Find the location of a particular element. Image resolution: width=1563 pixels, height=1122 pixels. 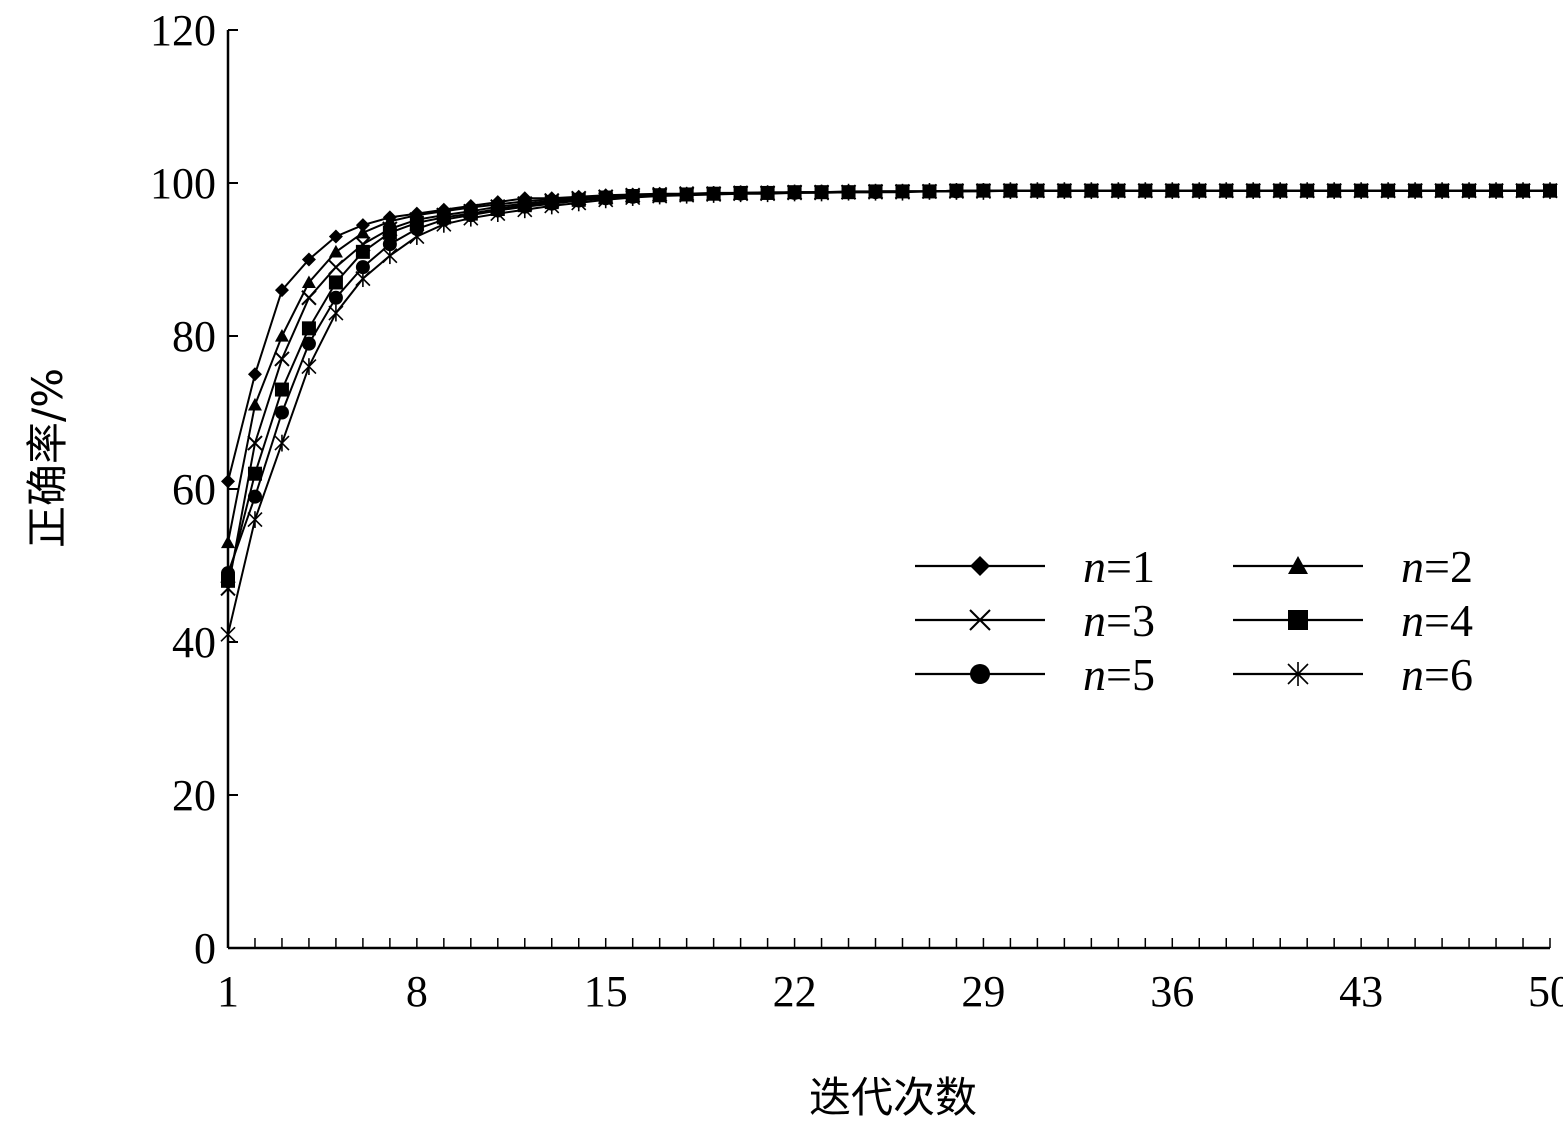

y-tick-label: 80 is located at coordinates (194, 336).